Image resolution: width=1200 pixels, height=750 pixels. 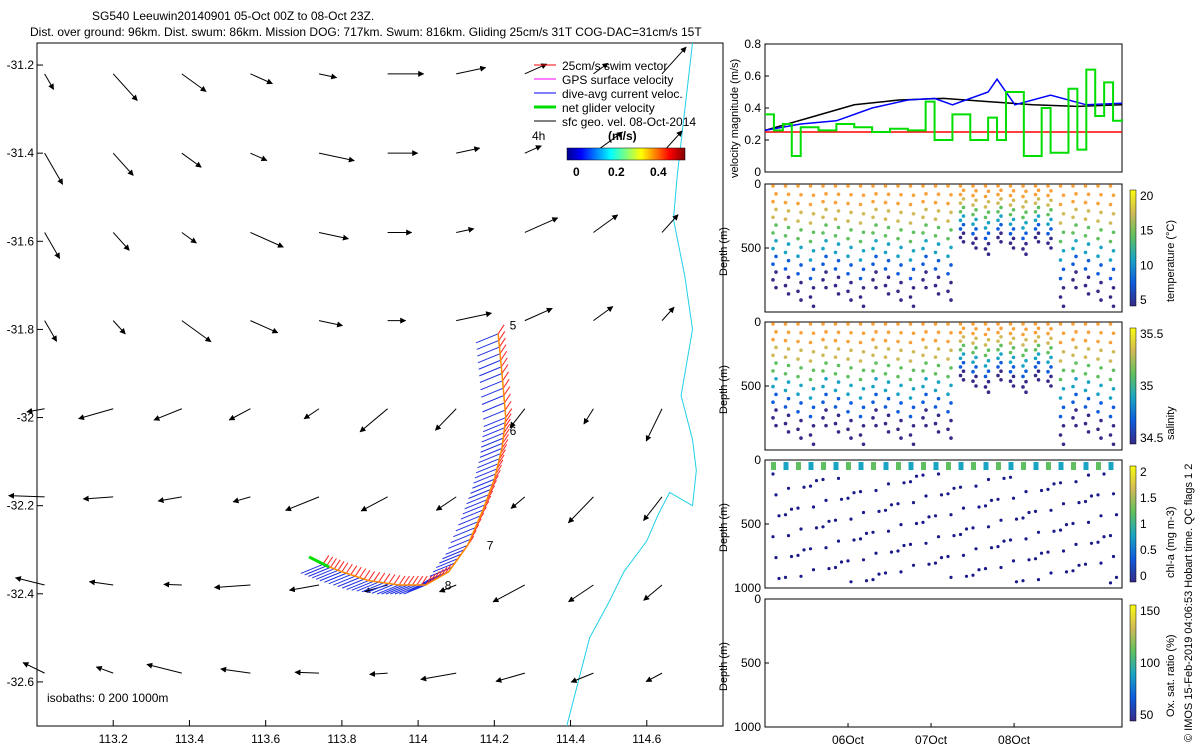 What do you see at coordinates (1147, 715) in the screenshot?
I see `section-cbar-tick: 50` at bounding box center [1147, 715].